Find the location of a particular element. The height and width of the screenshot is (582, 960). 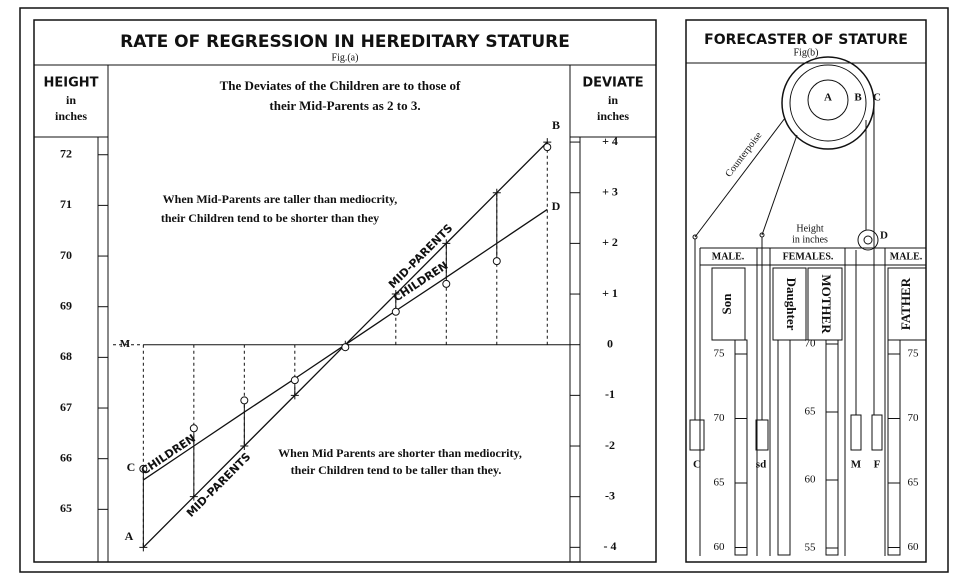

height-label: in inches is located at coordinates (810, 239).